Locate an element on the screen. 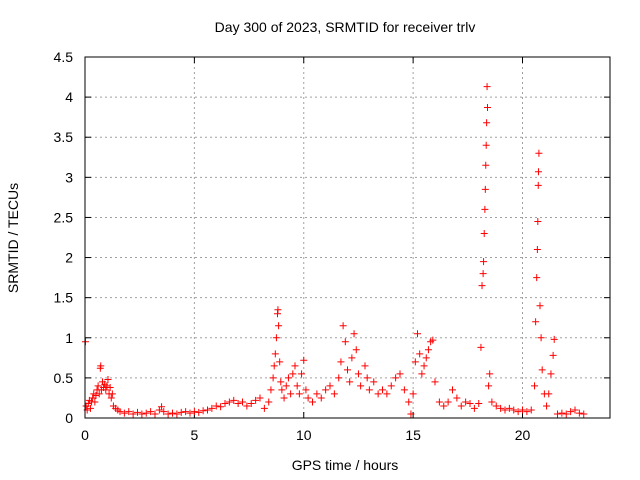  y-tick-label: 4.5 is located at coordinates (64, 57).